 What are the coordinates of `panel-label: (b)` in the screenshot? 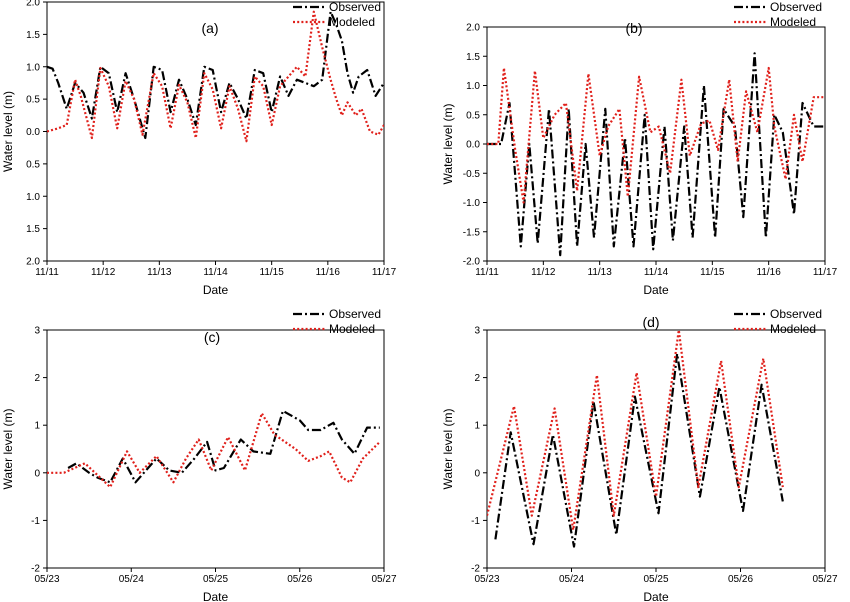 It's located at (633, 28).